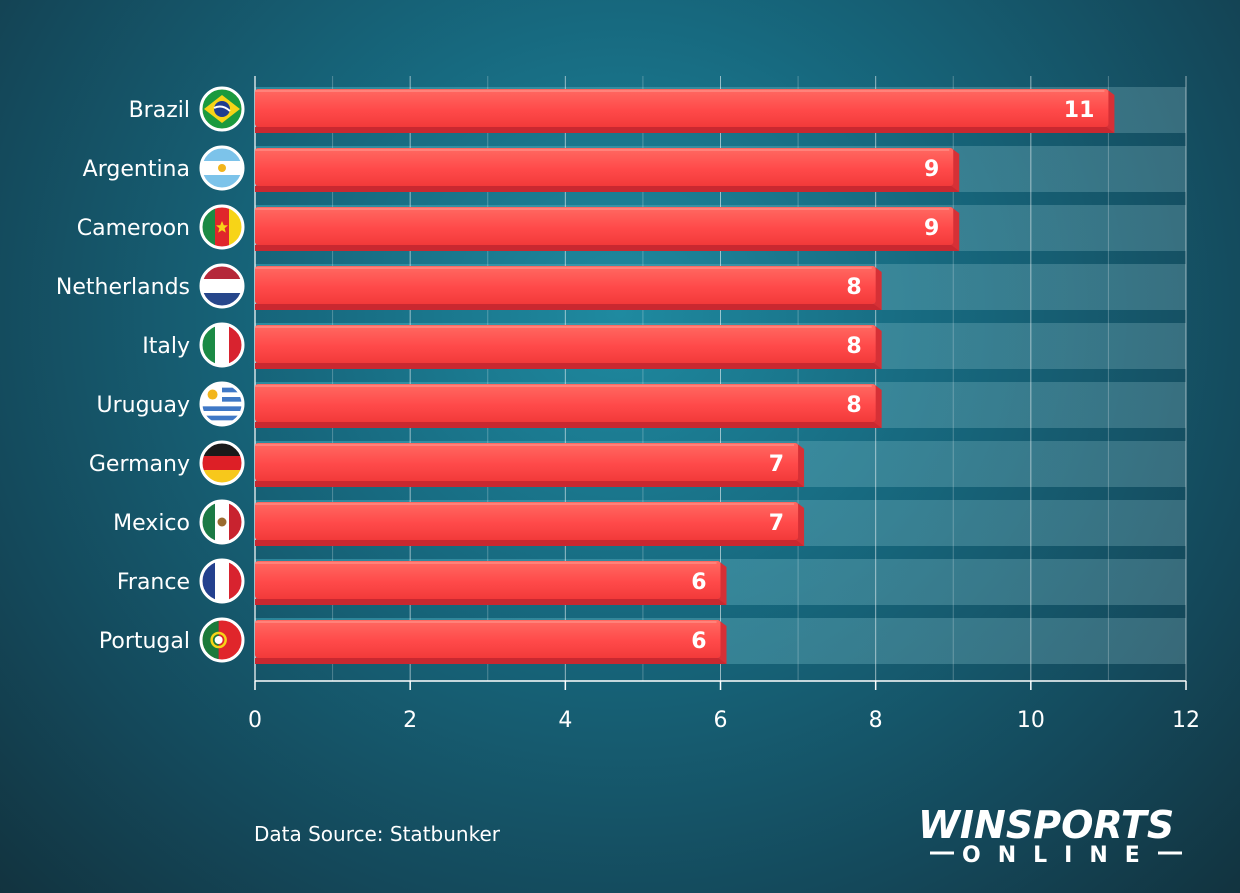  Describe the element at coordinates (1186, 720) in the screenshot. I see `x-tick-label: 12` at that location.